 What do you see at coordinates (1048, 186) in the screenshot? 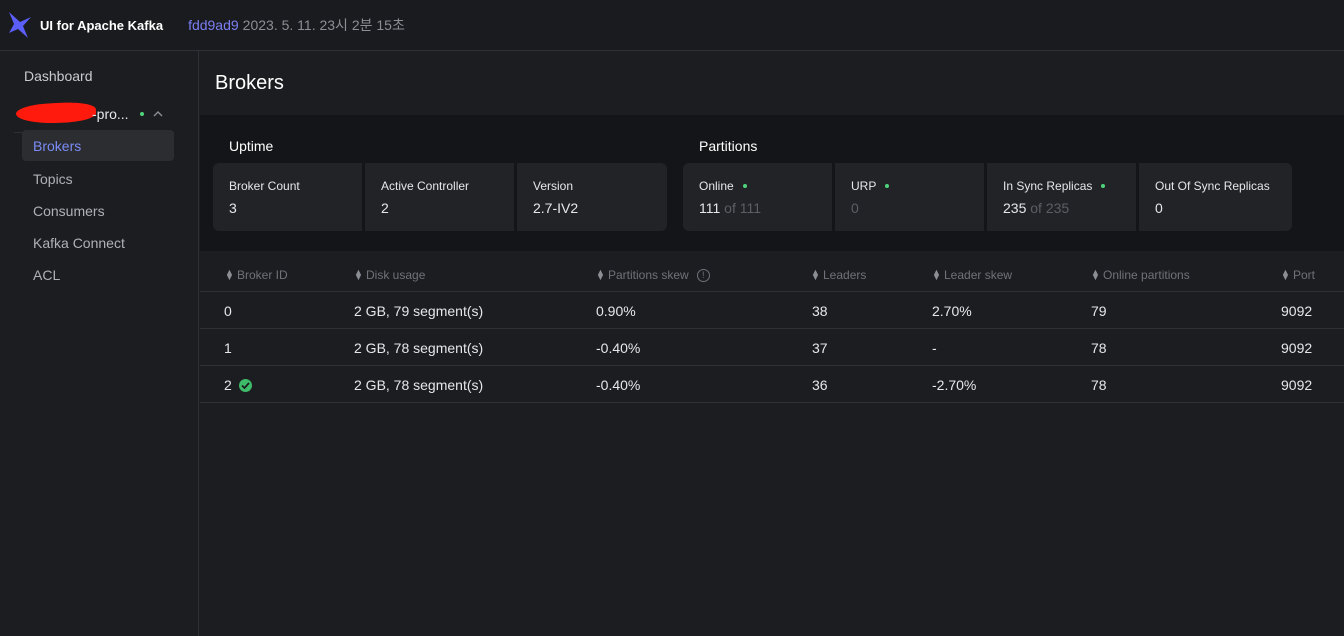
I see `metric-label-text: In Sync Replicas` at bounding box center [1048, 186].